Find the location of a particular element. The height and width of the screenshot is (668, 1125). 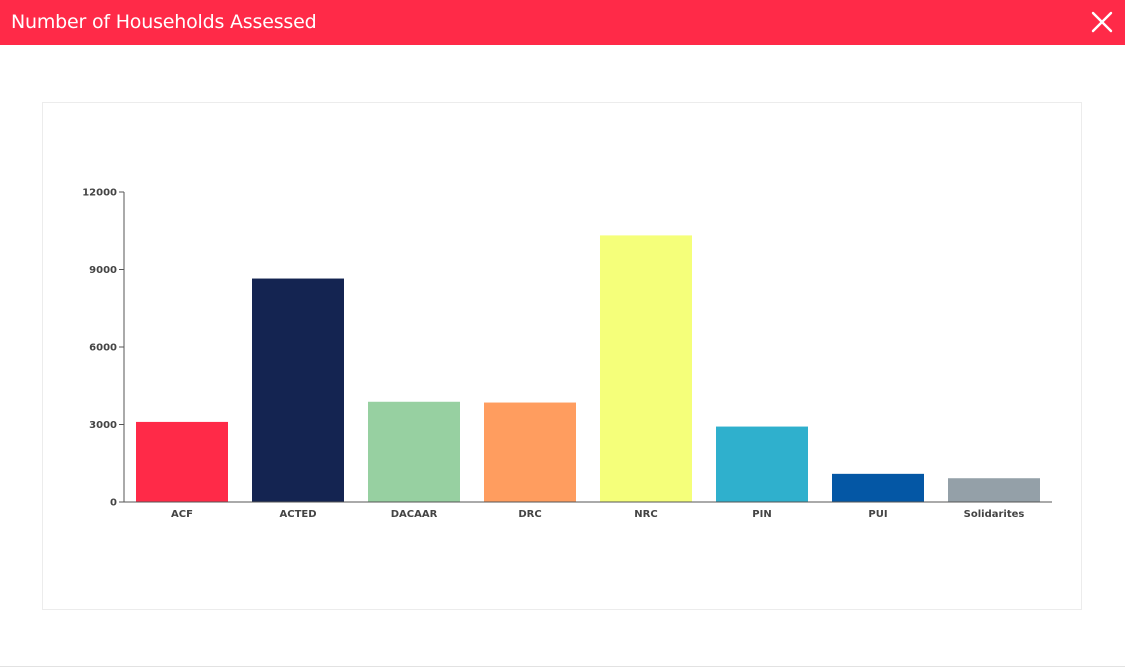

y-tick-label: 12000 is located at coordinates (99, 193).